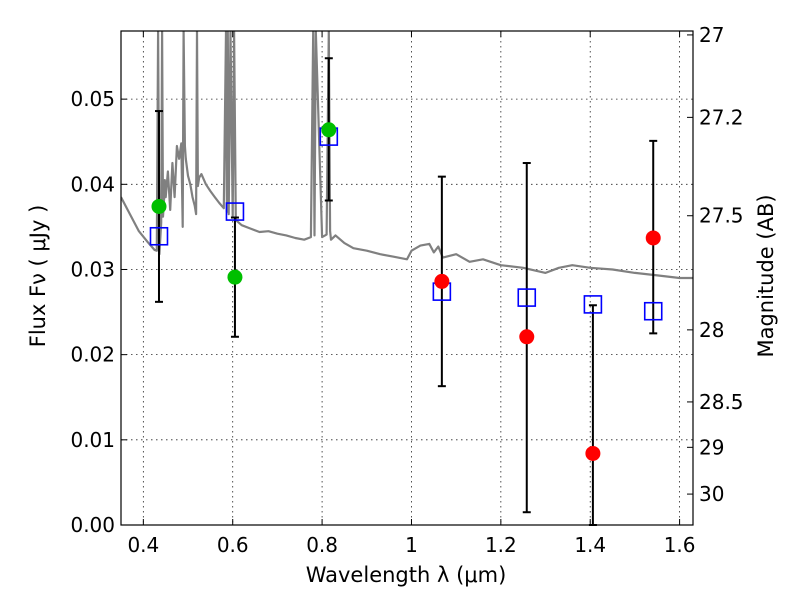  What do you see at coordinates (721, 402) in the screenshot?
I see `right-tick-label: 28.5` at bounding box center [721, 402].